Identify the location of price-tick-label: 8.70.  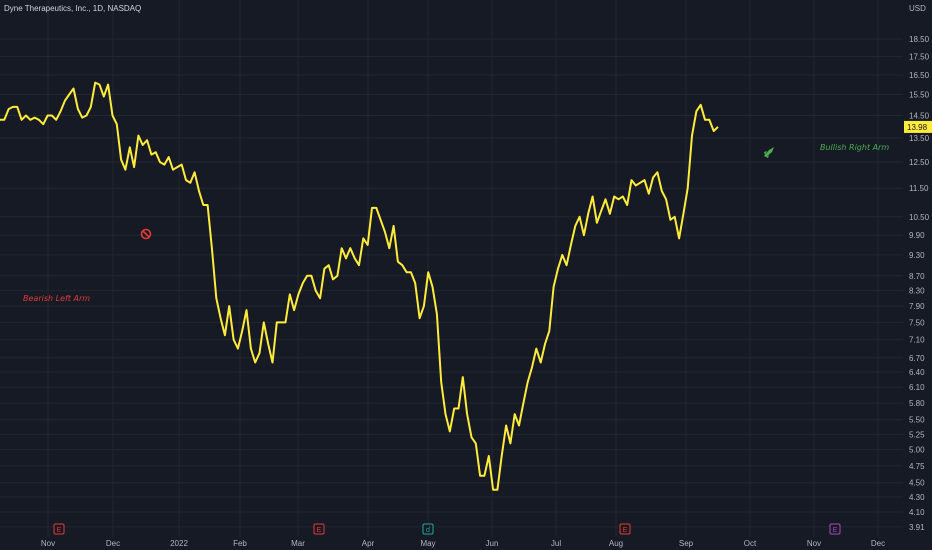
(917, 276).